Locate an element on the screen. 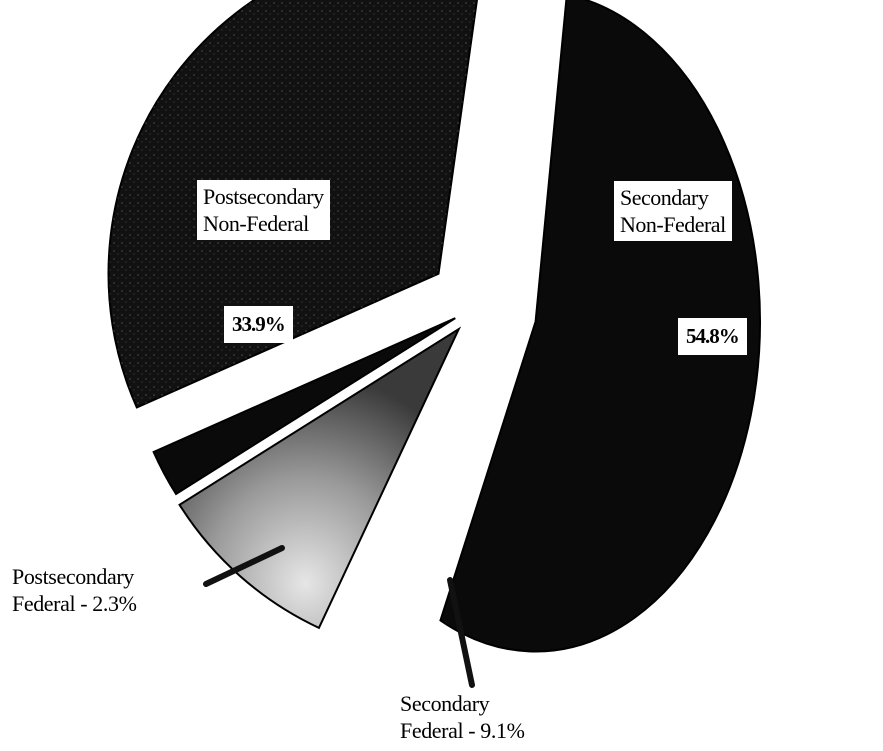 The image size is (883, 751). leader-line-postsecondary-federal is located at coordinates (244, 566).